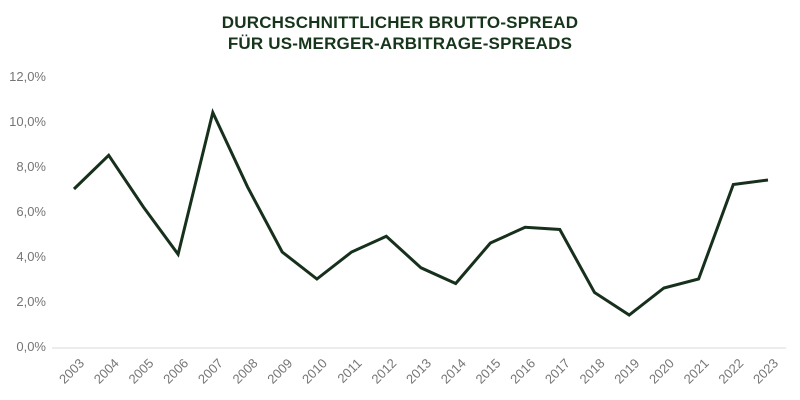 The width and height of the screenshot is (800, 400). What do you see at coordinates (418, 371) in the screenshot?
I see `x-tick-label: 2013` at bounding box center [418, 371].